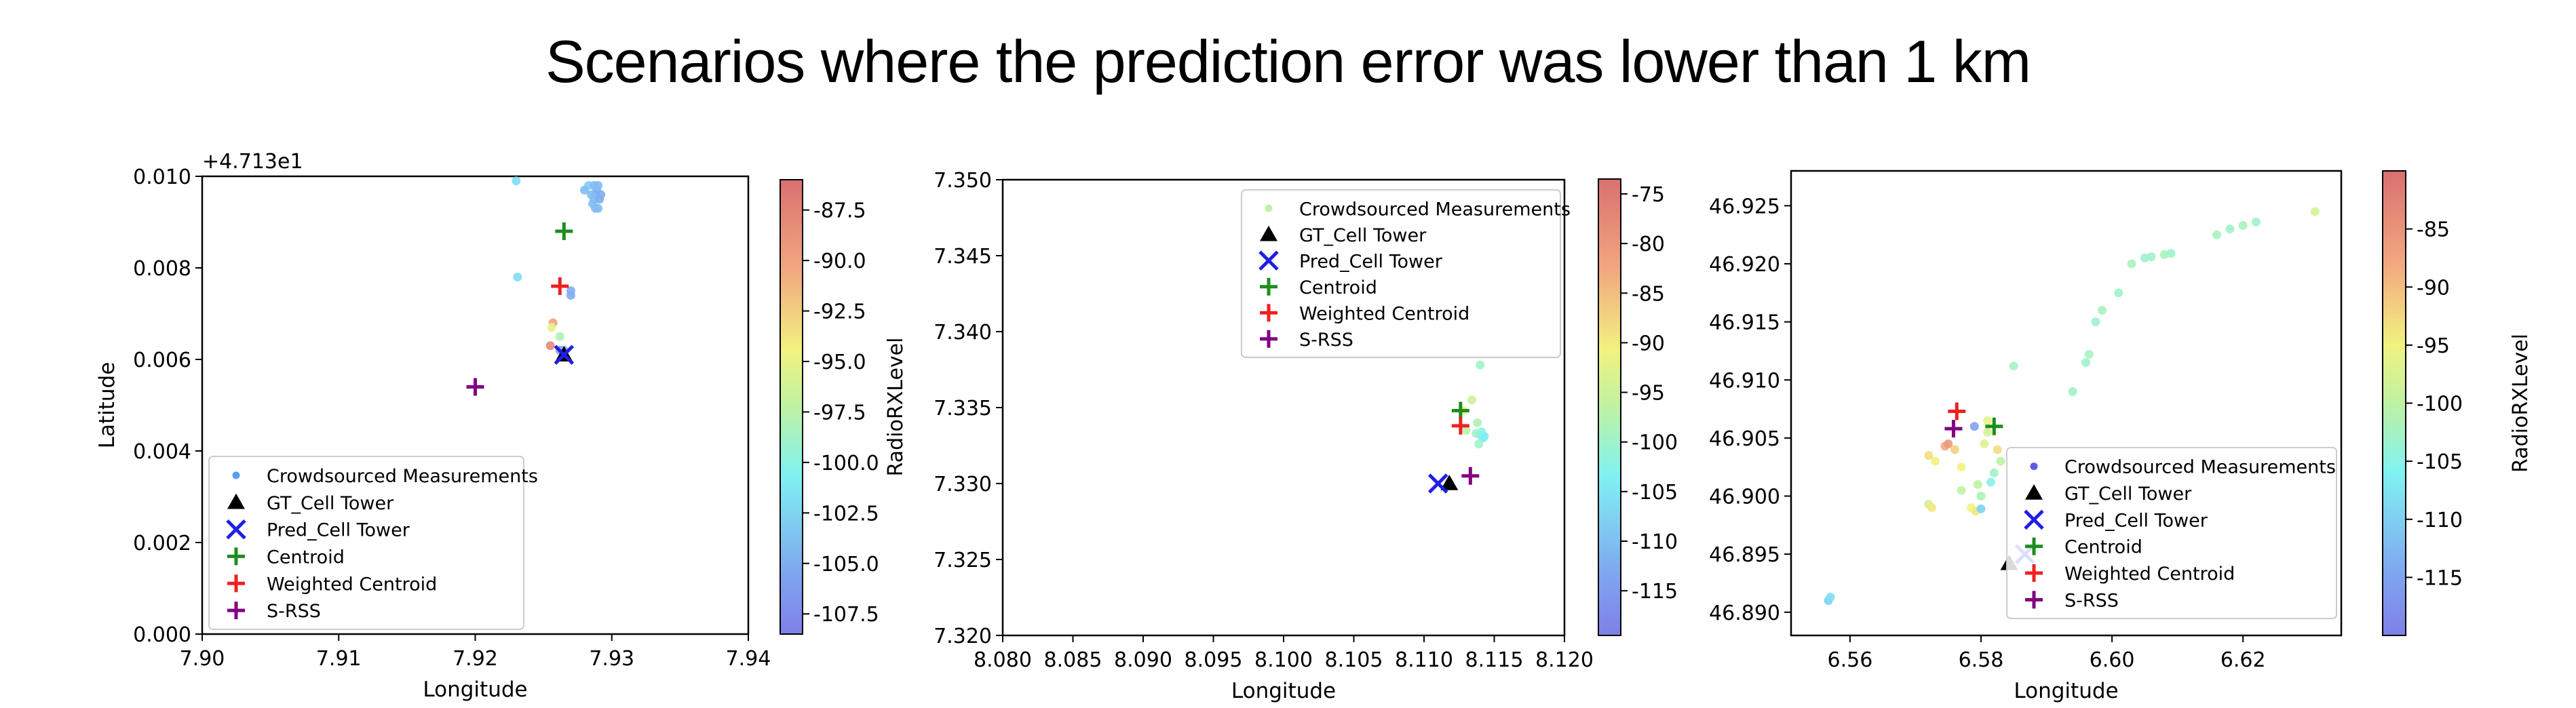 The image size is (2576, 708). What do you see at coordinates (1371, 261) in the screenshot?
I see `legend-label: Pred_Cell Tower` at bounding box center [1371, 261].